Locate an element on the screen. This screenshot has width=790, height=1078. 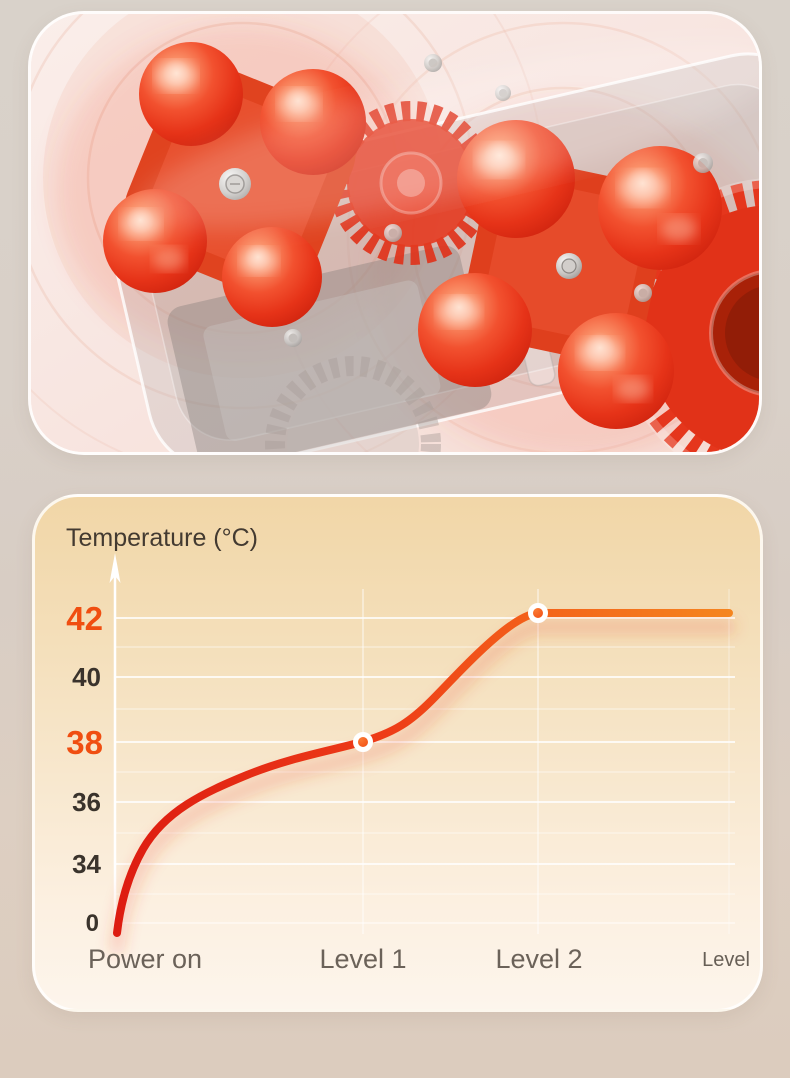
x-tick-level-1: Level 1 is located at coordinates (362, 959).